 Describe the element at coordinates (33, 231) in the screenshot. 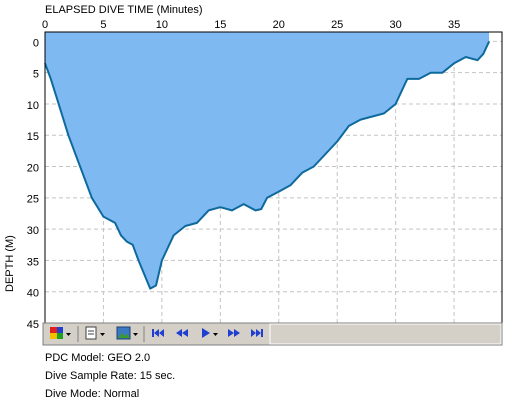

I see `y-tick-label: 30` at that location.